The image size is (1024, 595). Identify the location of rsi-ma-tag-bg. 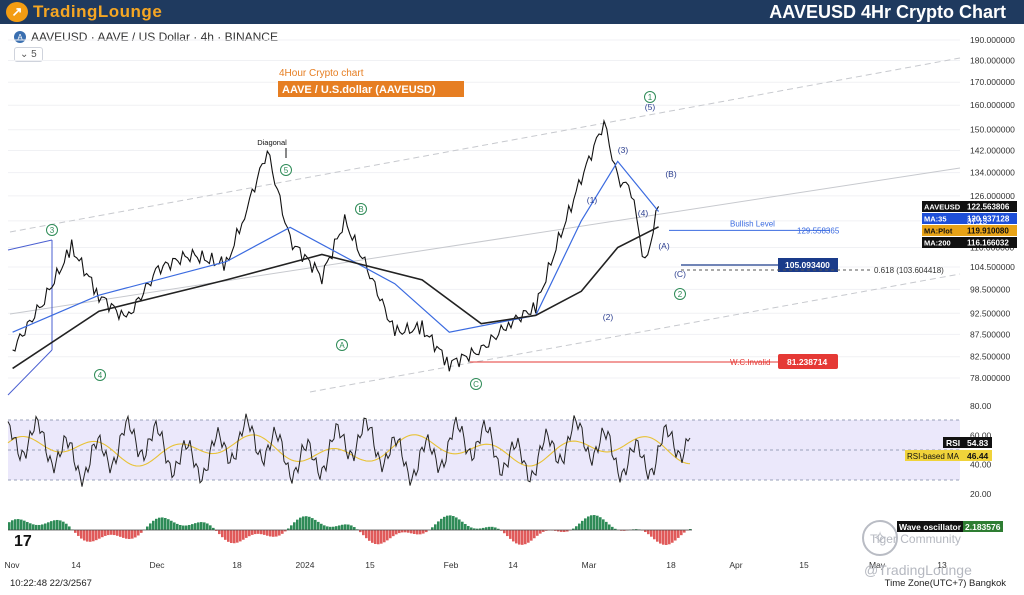
(935, 455).